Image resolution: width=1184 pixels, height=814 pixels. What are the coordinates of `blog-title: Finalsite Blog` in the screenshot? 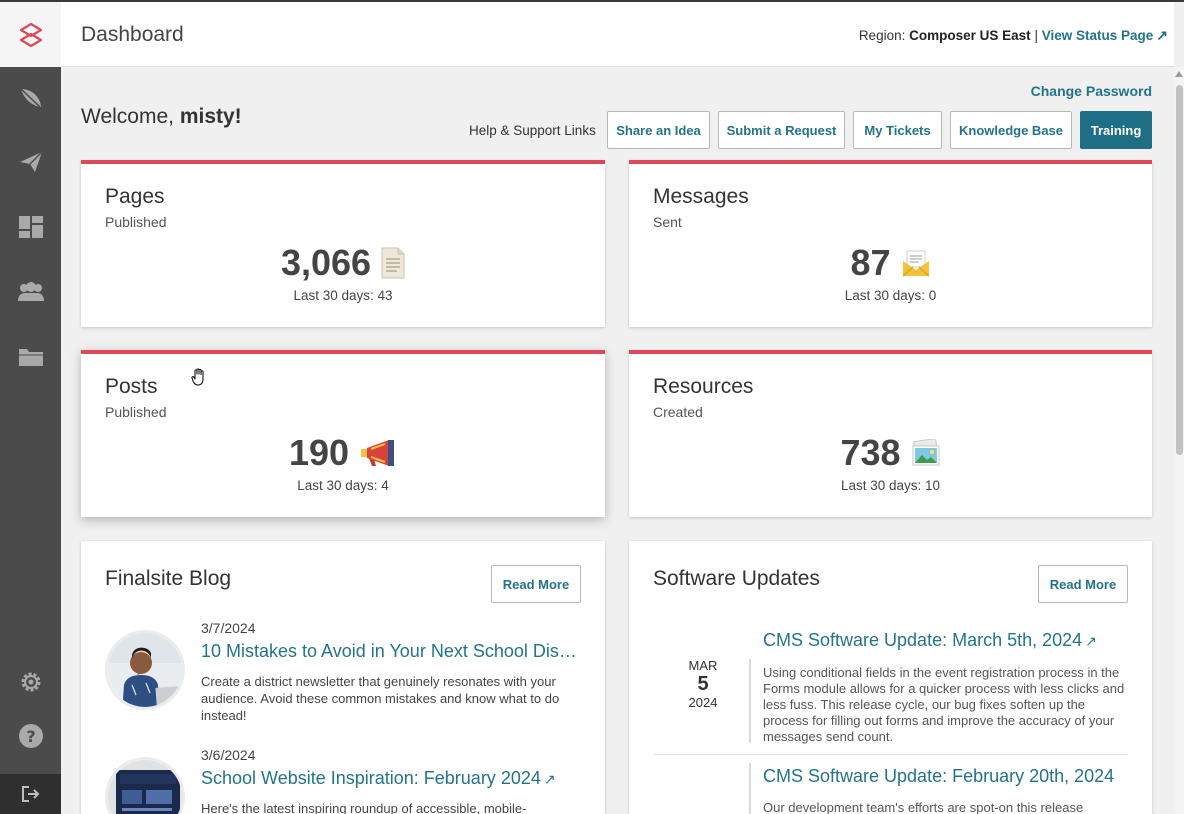 It's located at (168, 578).